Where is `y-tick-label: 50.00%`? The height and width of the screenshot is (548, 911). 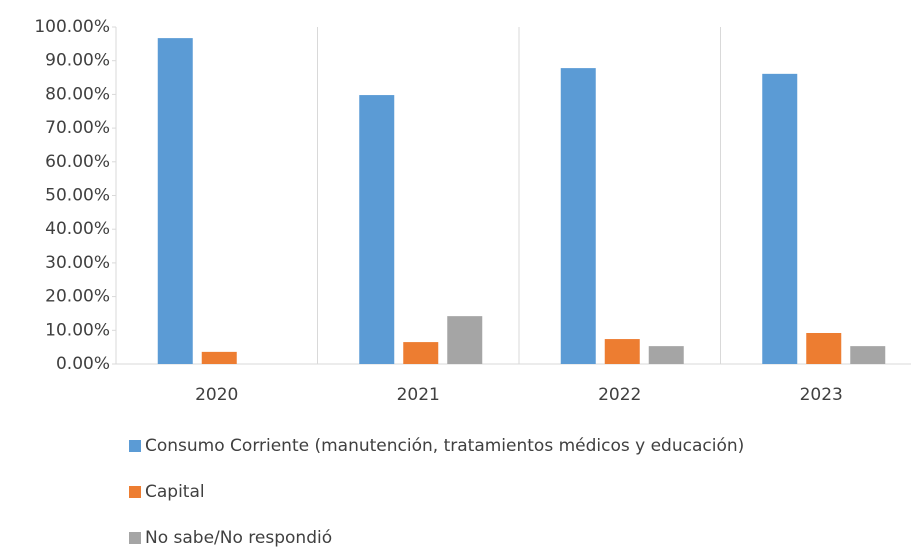 y-tick-label: 50.00% is located at coordinates (77, 196).